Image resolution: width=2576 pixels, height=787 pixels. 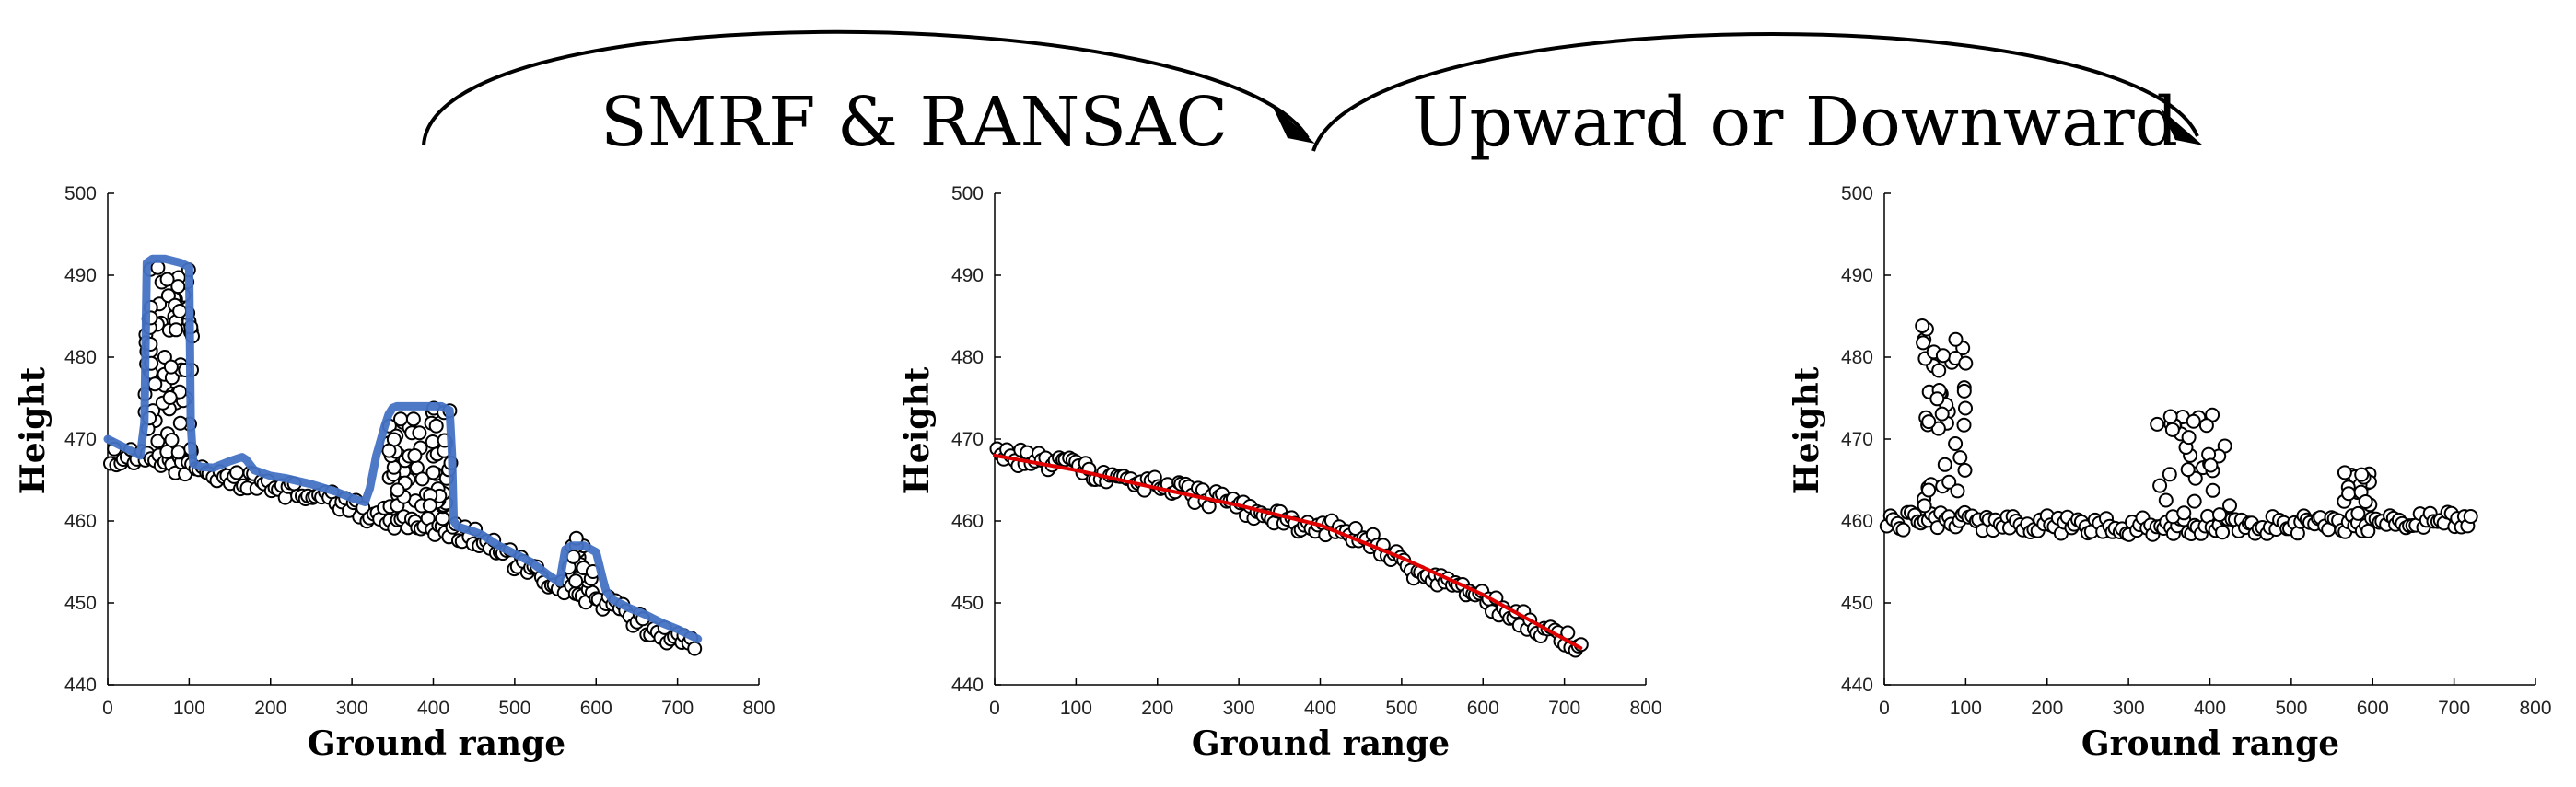 I want to click on step1-arrow-head-icon, so click(x=1293, y=124).